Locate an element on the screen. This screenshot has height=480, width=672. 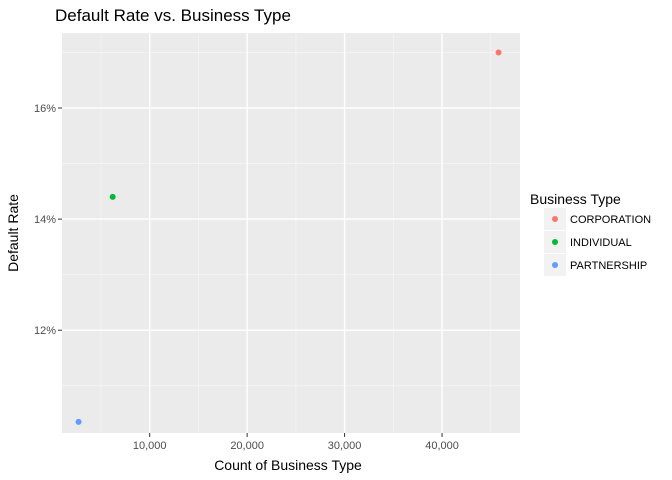
y-tick-label: 16% is located at coordinates (45, 109).